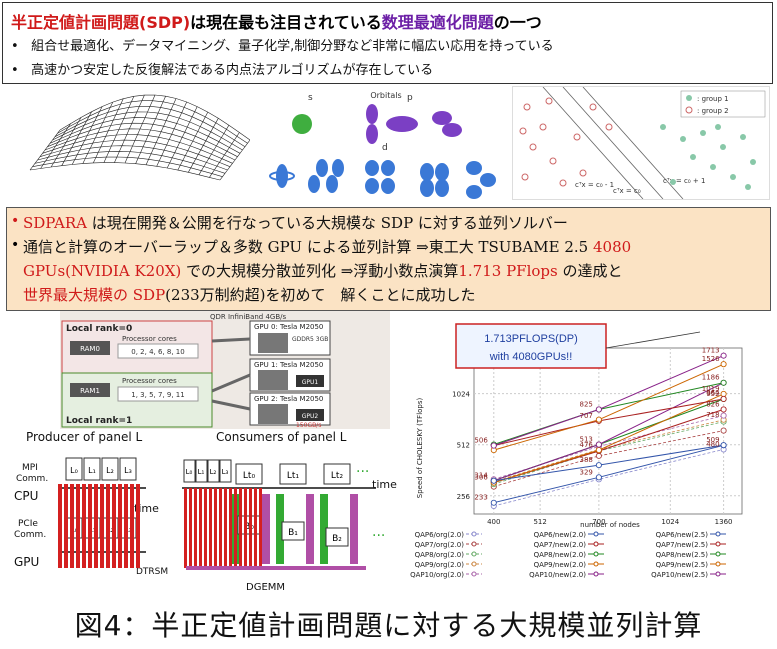 This screenshot has width=777, height=649. I want to click on consumer-mpi-block, so click(213, 471).